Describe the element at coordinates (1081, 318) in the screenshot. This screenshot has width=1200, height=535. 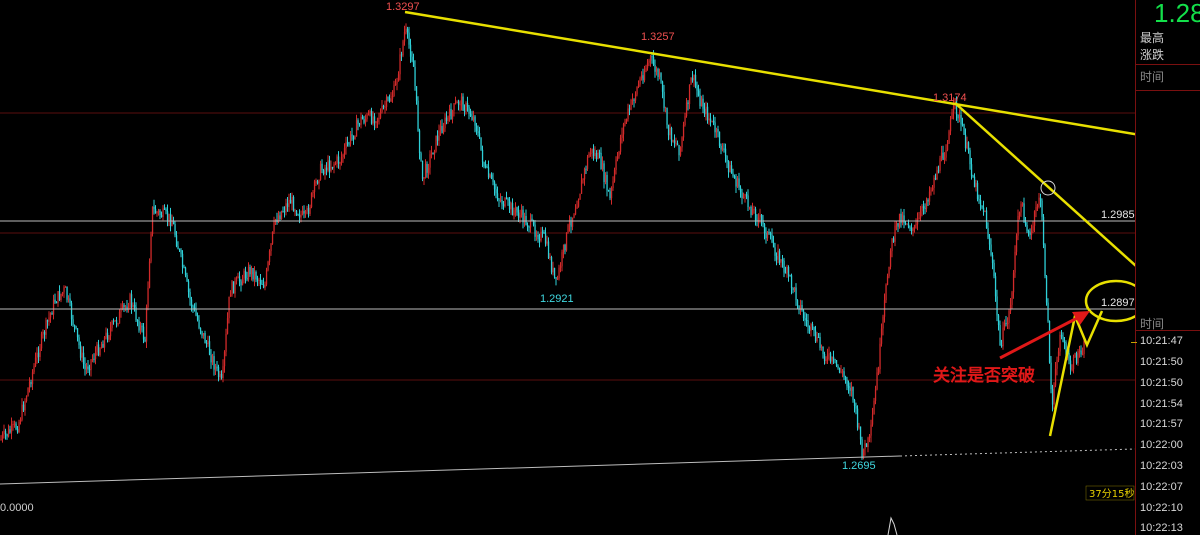
I see `annotation-arrowhead` at that location.